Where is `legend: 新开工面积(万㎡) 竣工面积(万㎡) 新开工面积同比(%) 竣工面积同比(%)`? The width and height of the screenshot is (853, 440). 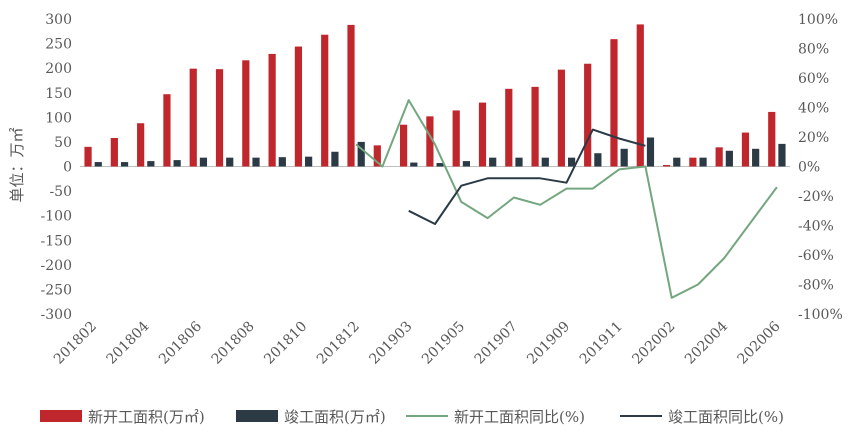
legend: 新开工面积(万㎡) 竣工面积(万㎡) 新开工面积同比(%) 竣工面积同比(%) is located at coordinates (412, 417).